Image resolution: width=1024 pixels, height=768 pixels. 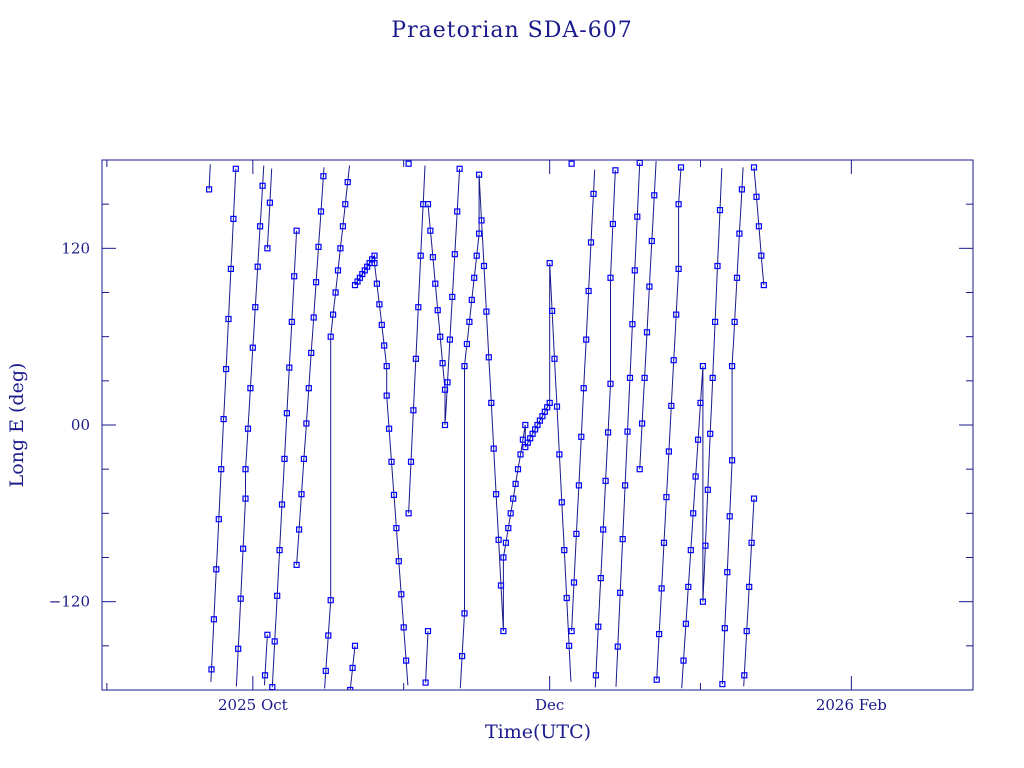 What do you see at coordinates (17, 425) in the screenshot?
I see `y-axis-label: Long E (deg)` at bounding box center [17, 425].